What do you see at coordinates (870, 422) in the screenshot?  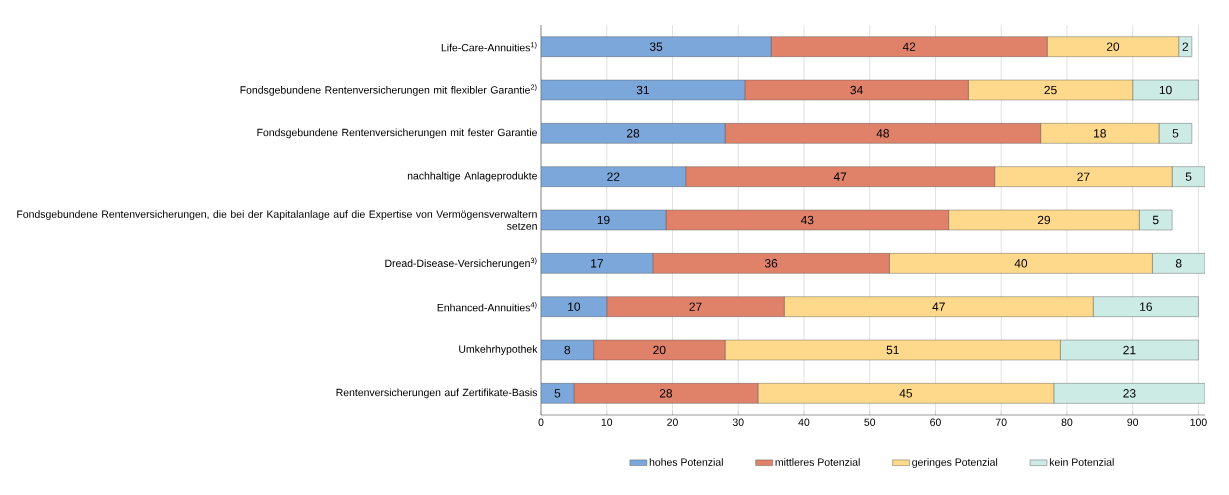 I see `x-tick-label: 50` at bounding box center [870, 422].